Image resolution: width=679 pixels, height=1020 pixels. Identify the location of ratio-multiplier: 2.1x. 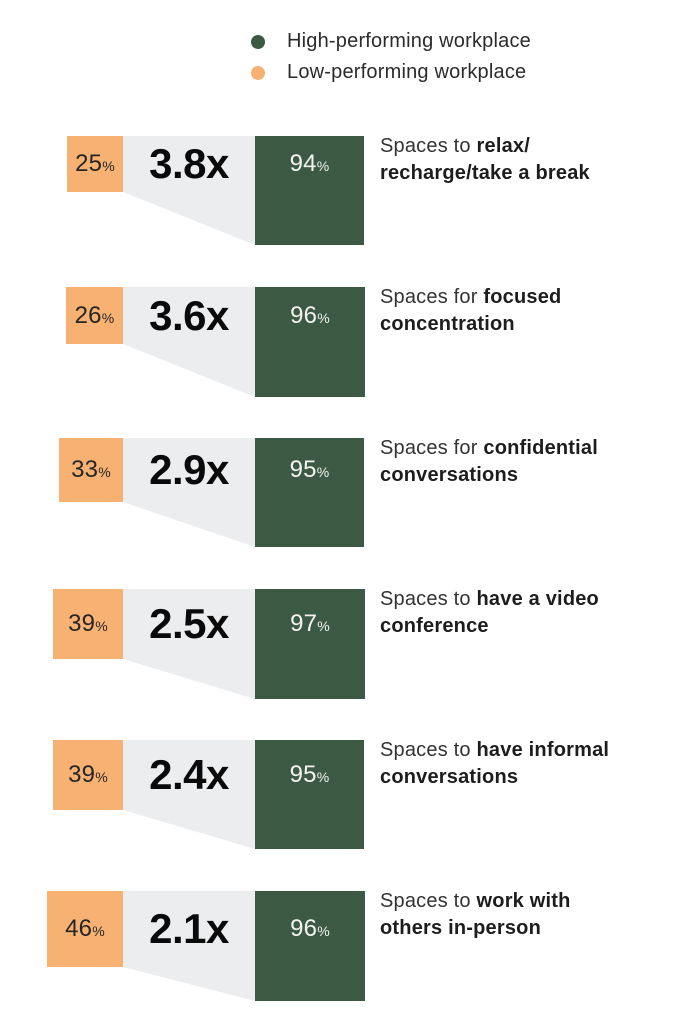
(189, 928).